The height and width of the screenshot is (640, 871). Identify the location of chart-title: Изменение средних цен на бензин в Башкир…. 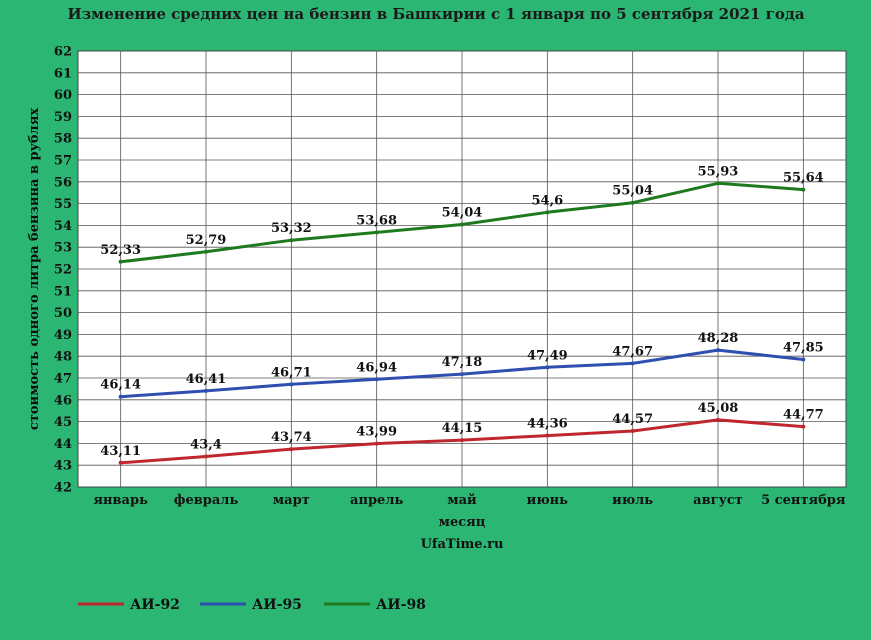
(435, 14).